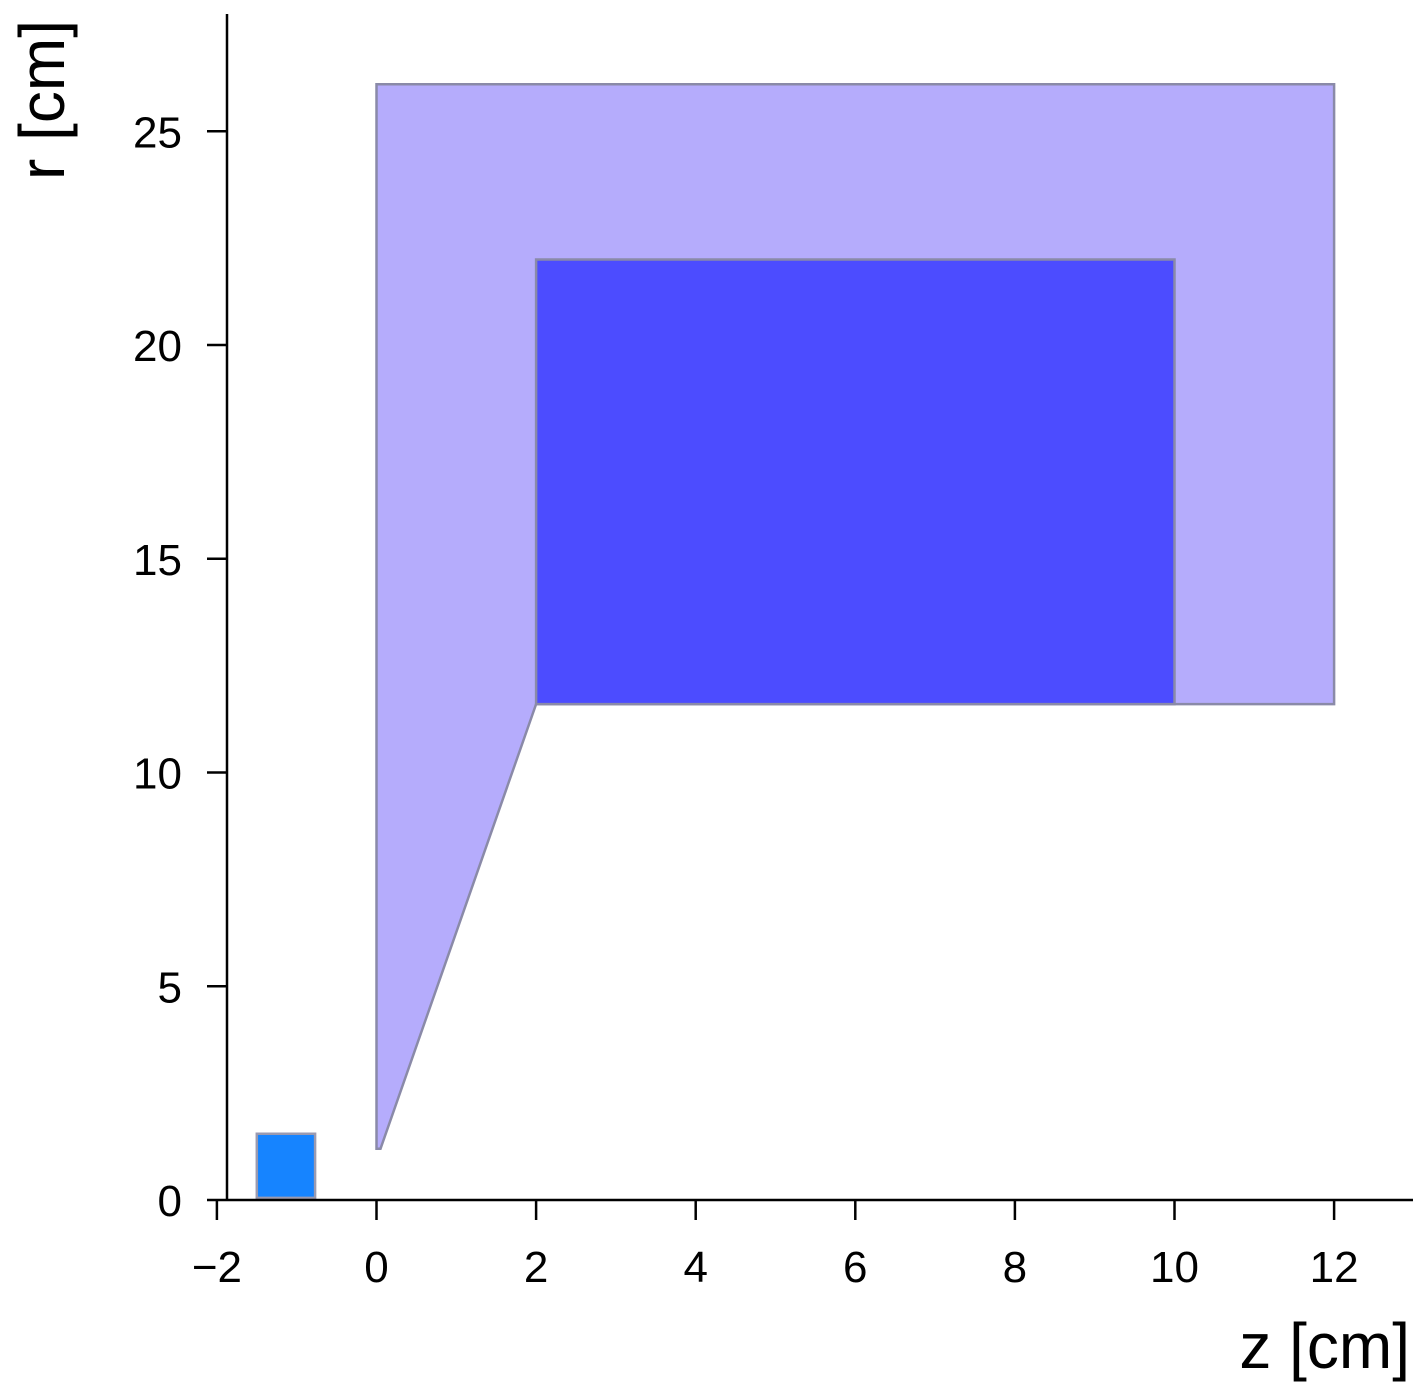  I want to click on x-tick-label: 8, so click(1015, 1267).